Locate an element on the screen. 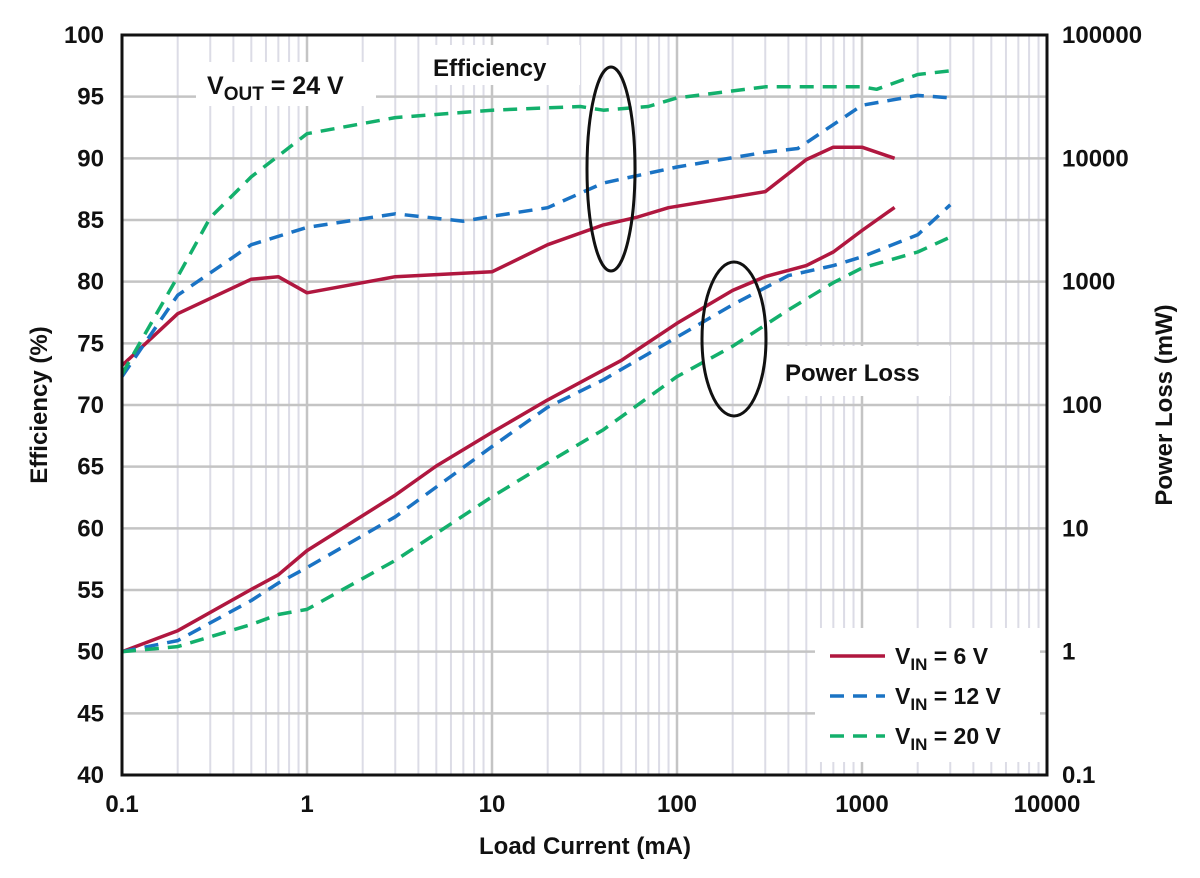  y2-axis-title: Power Loss (mW) is located at coordinates (1164, 404).